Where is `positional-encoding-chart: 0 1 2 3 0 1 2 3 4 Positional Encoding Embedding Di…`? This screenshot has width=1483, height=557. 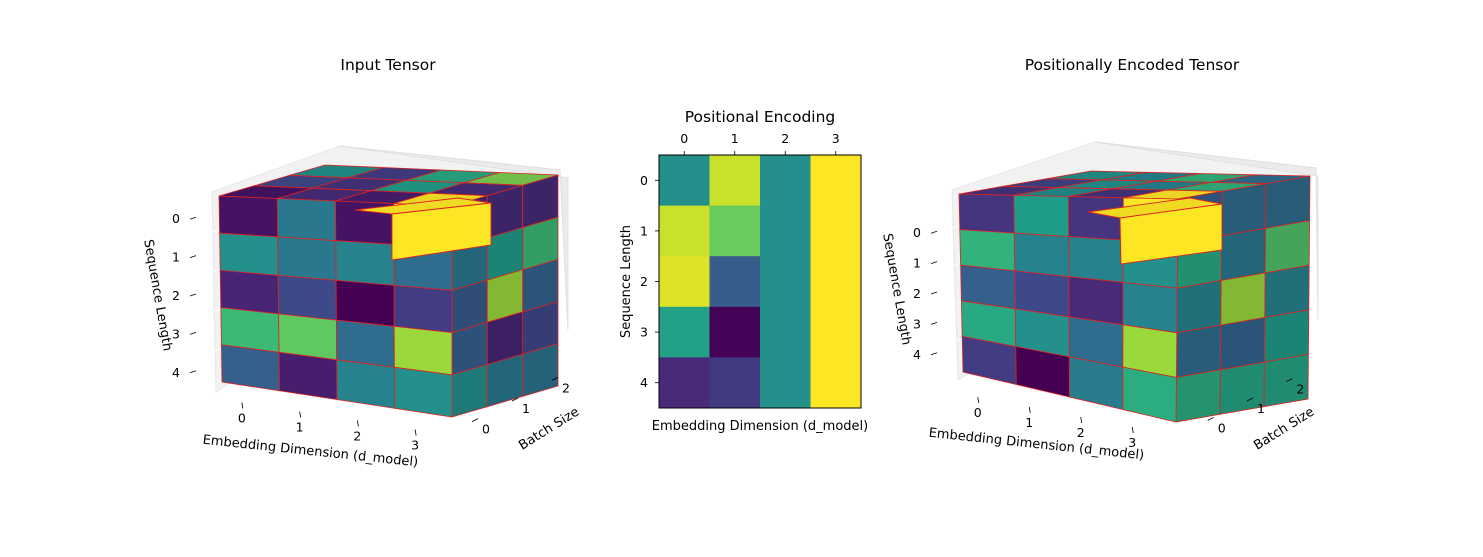 positional-encoding-chart: 0 1 2 3 0 1 2 3 4 Positional Encoding Embedding Di… is located at coordinates (743, 271).